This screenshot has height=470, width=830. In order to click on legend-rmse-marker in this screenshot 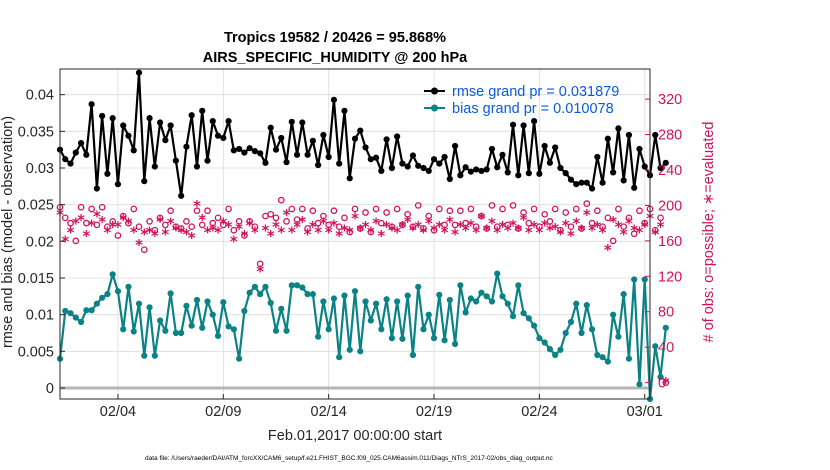, I will do `click(434, 91)`.